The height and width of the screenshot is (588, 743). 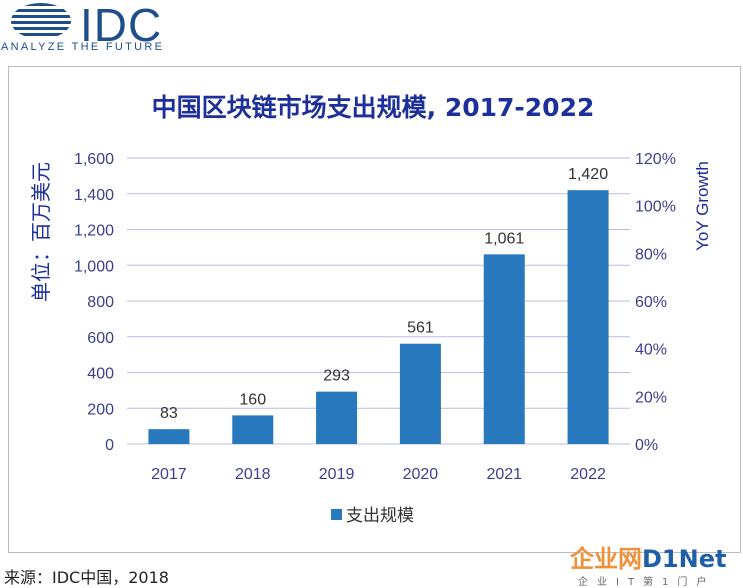 I want to click on logo-tagline: ANALYZE THE FUTURE, so click(x=83, y=47).